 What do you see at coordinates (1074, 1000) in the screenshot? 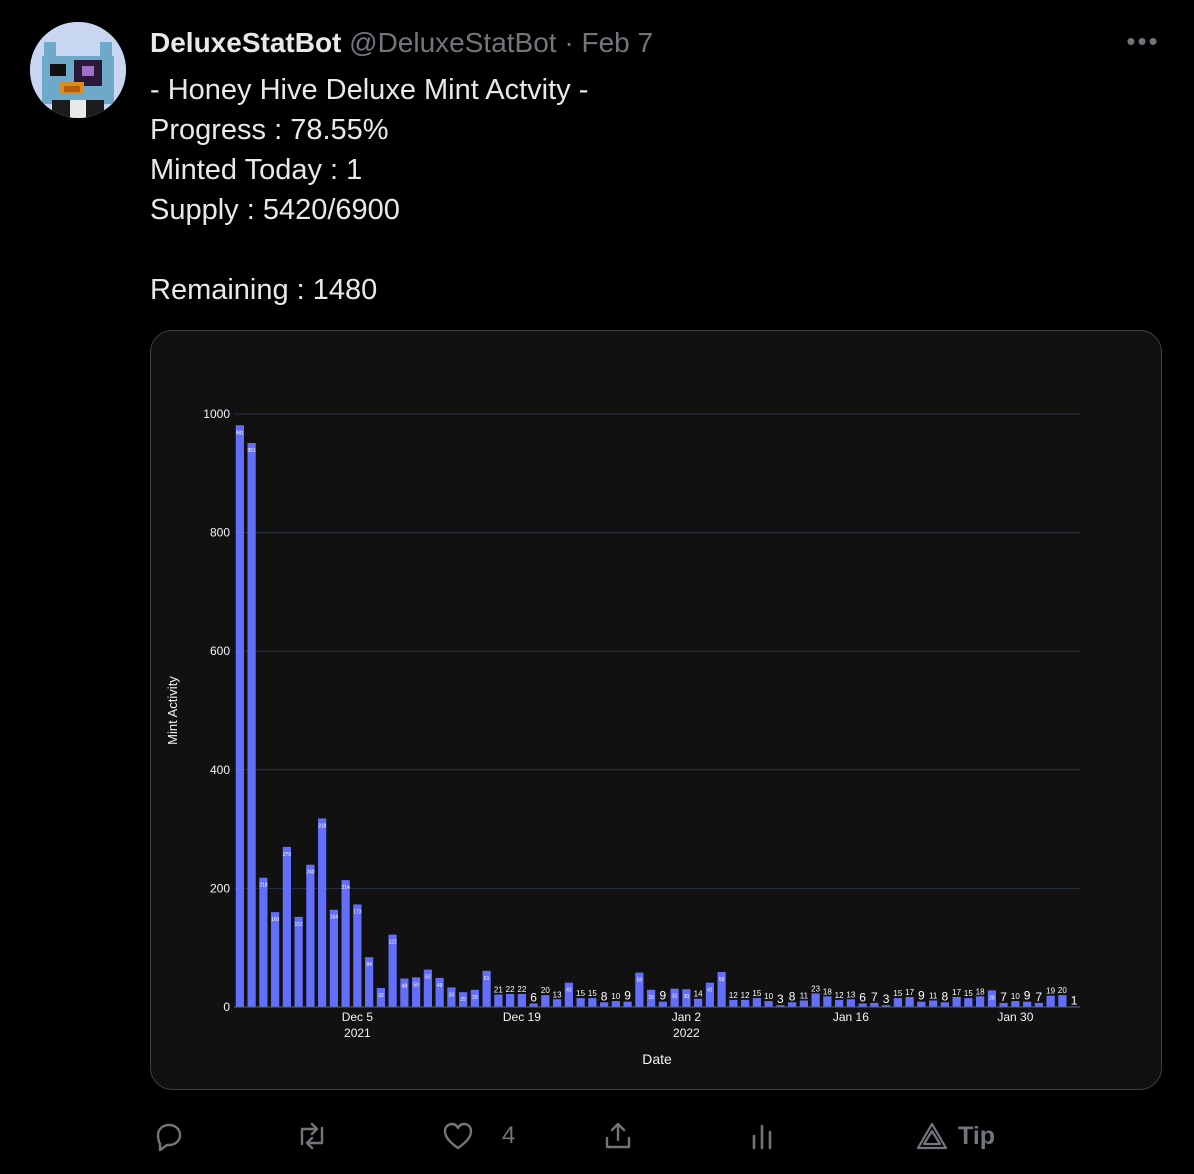
I see `bar-value-label: 1` at bounding box center [1074, 1000].